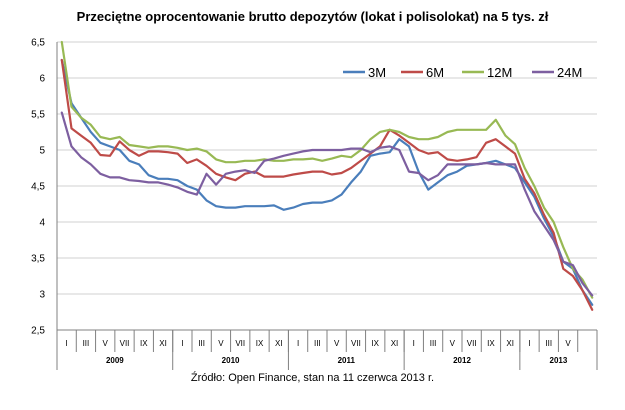  I want to click on year-label: 2011, so click(347, 360).